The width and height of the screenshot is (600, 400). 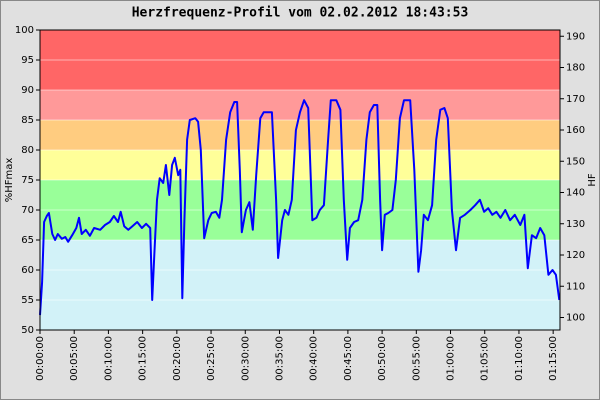 I want to click on y2-tick-label: 130, so click(x=575, y=224).